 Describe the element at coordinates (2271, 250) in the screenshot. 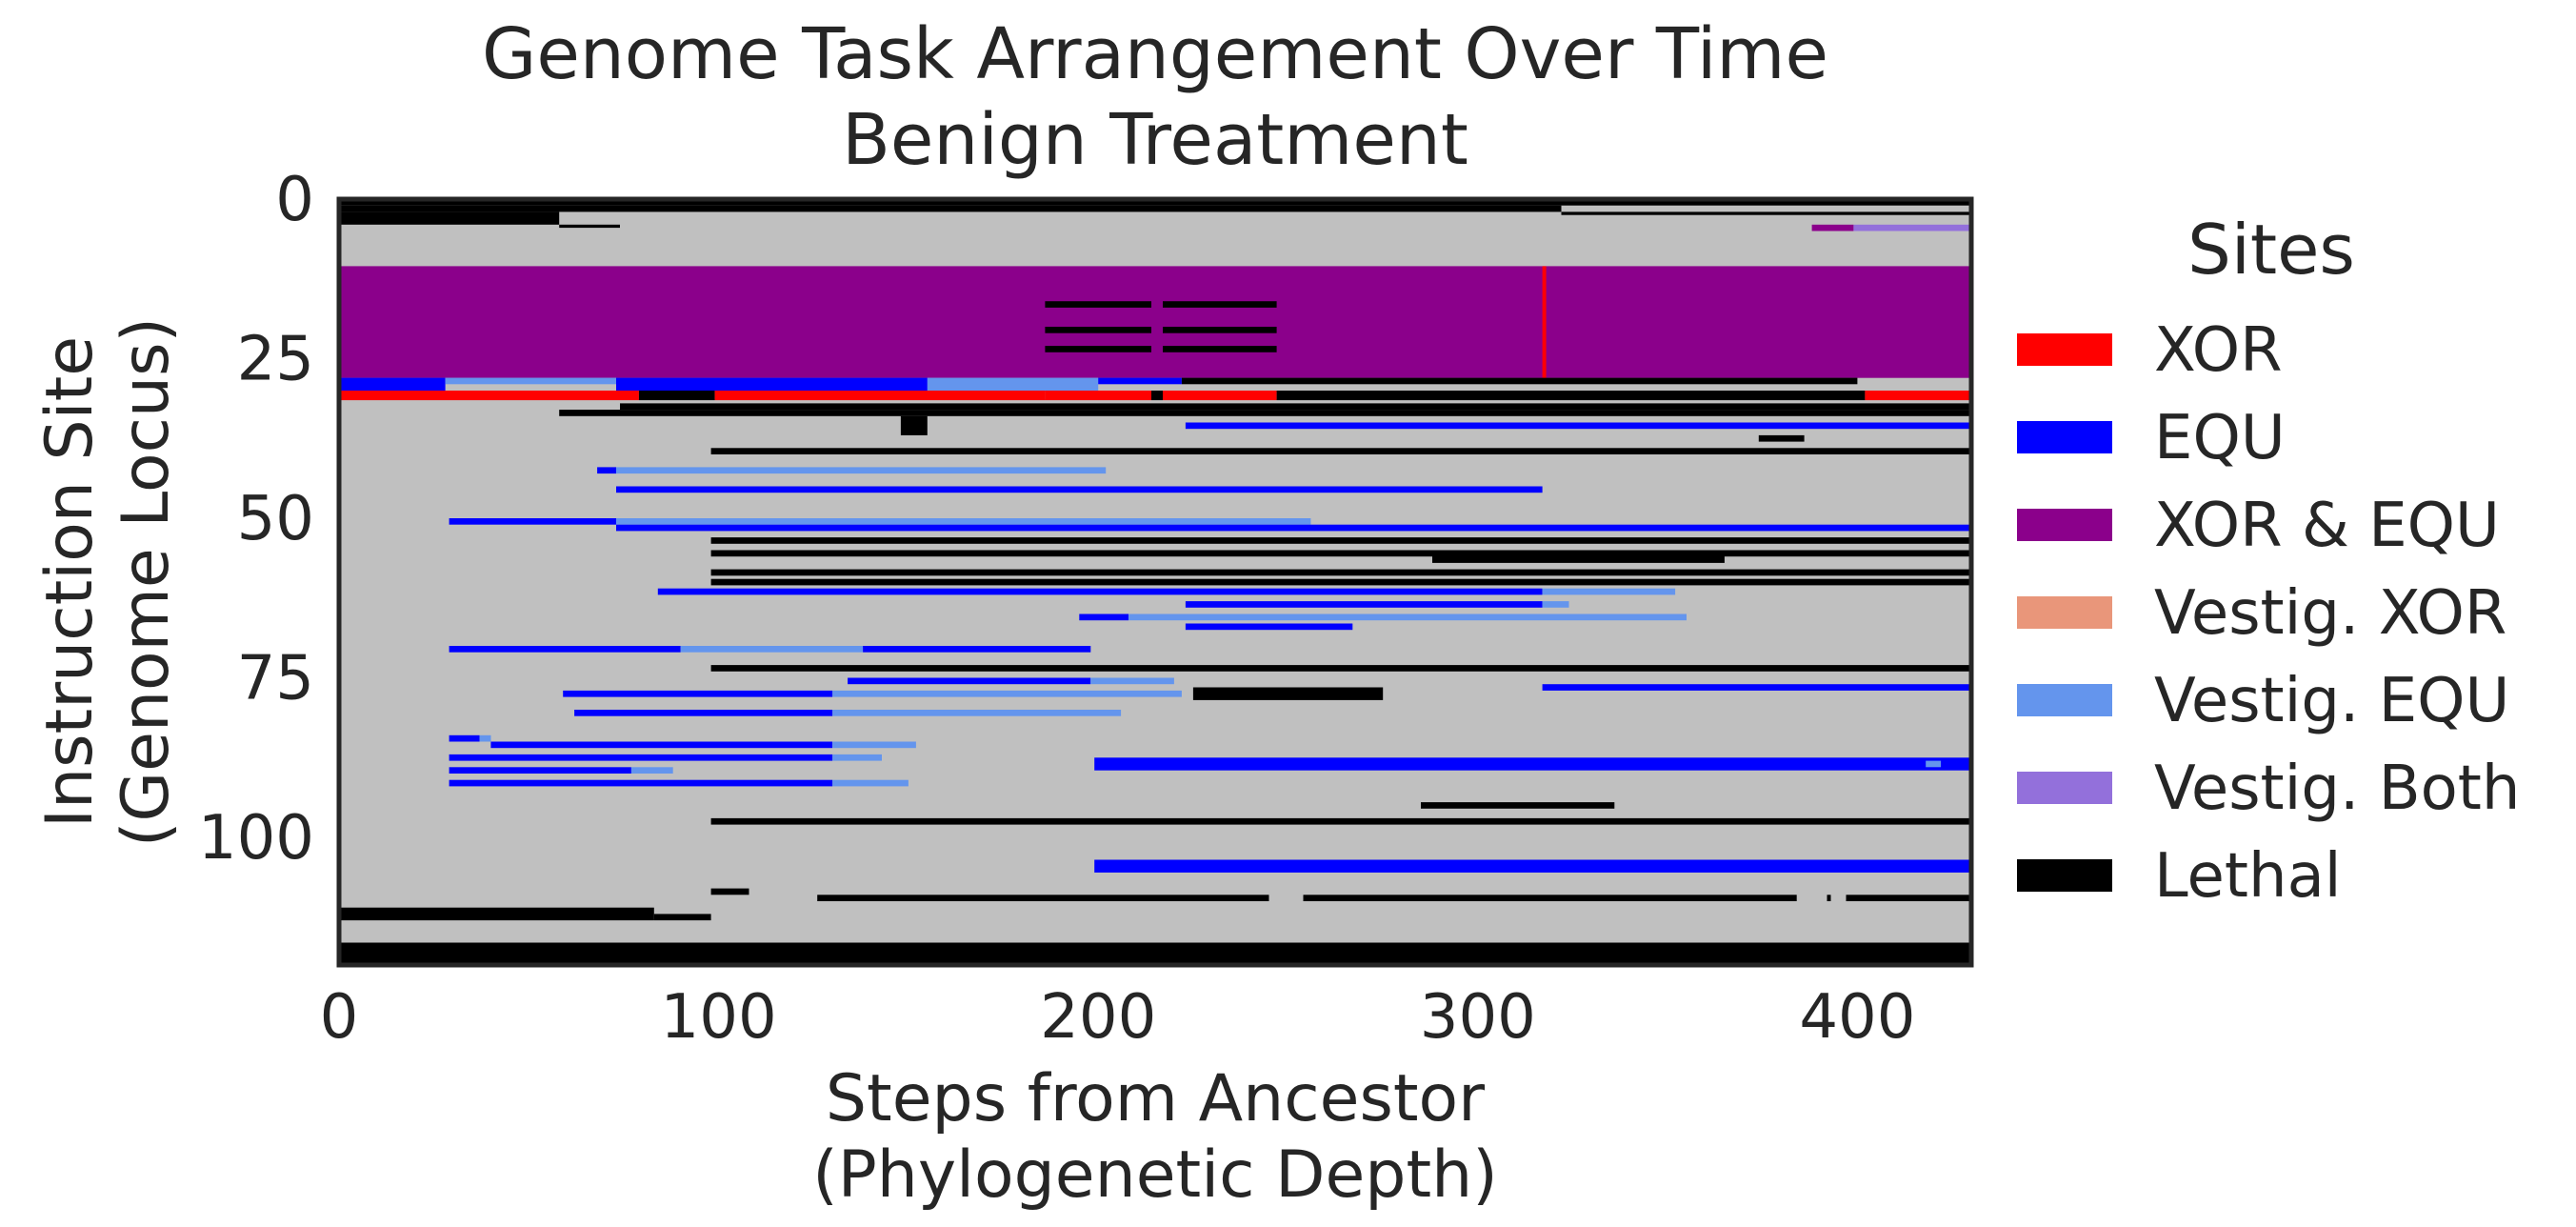

I see `legend-title: Sites` at that location.